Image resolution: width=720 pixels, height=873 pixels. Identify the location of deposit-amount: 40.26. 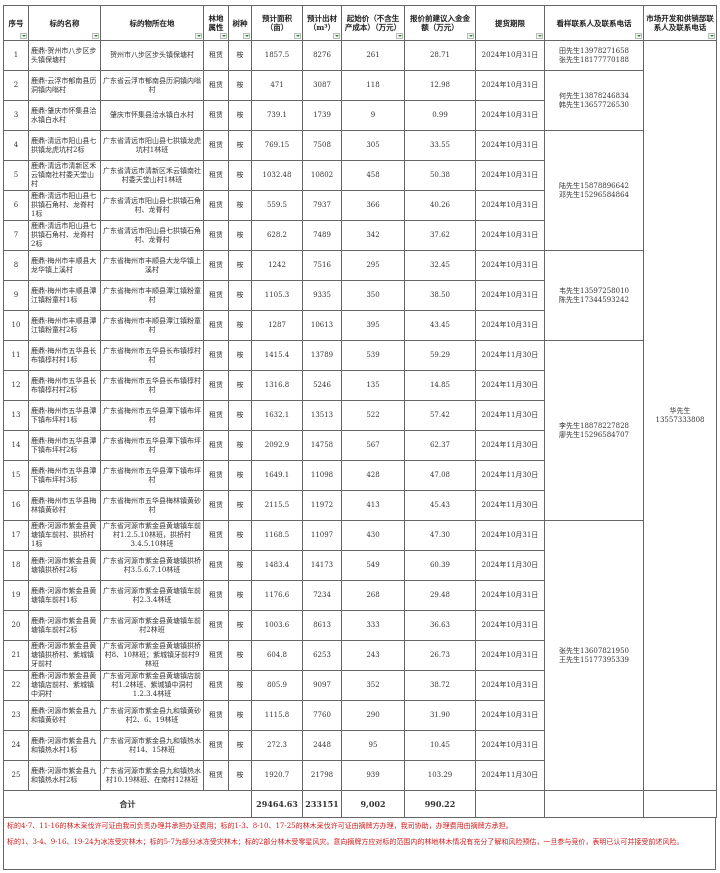
(440, 205).